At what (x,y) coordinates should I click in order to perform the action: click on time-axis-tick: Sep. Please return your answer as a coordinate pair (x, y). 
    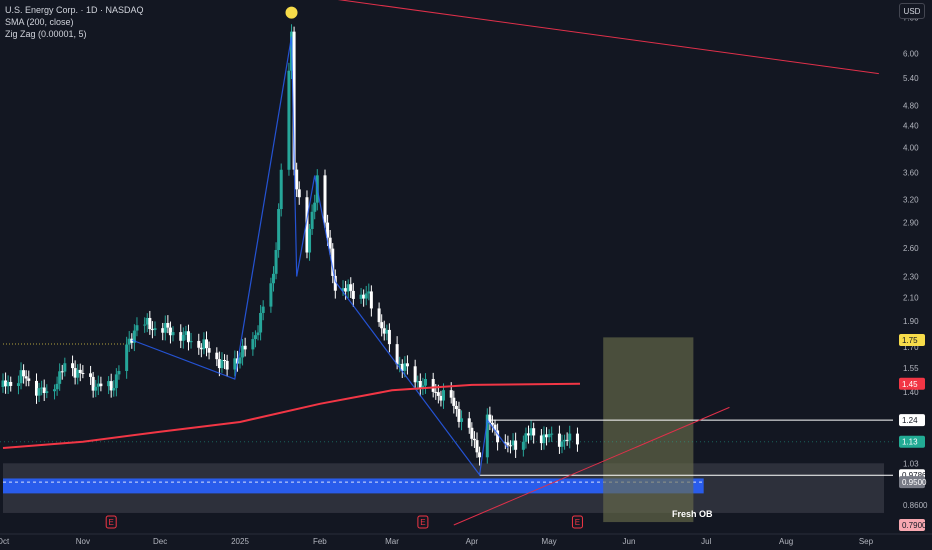
    Looking at the image, I should click on (866, 541).